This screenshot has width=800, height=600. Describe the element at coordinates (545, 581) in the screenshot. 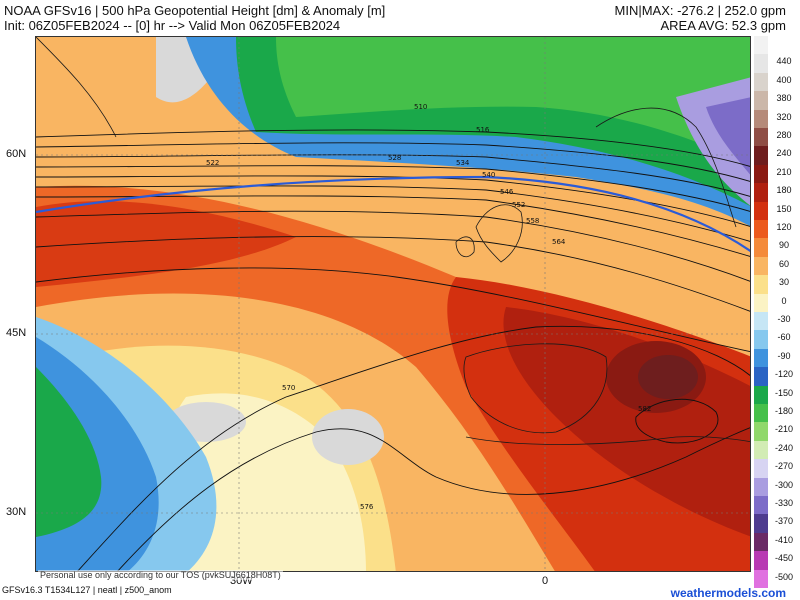

I see `lon-label-0: 0` at that location.